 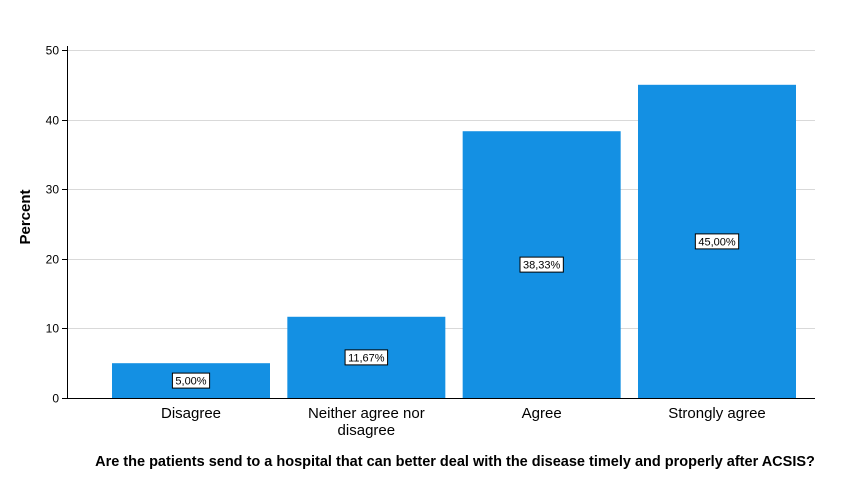 I want to click on y-tick-label: 0, so click(x=55, y=399).